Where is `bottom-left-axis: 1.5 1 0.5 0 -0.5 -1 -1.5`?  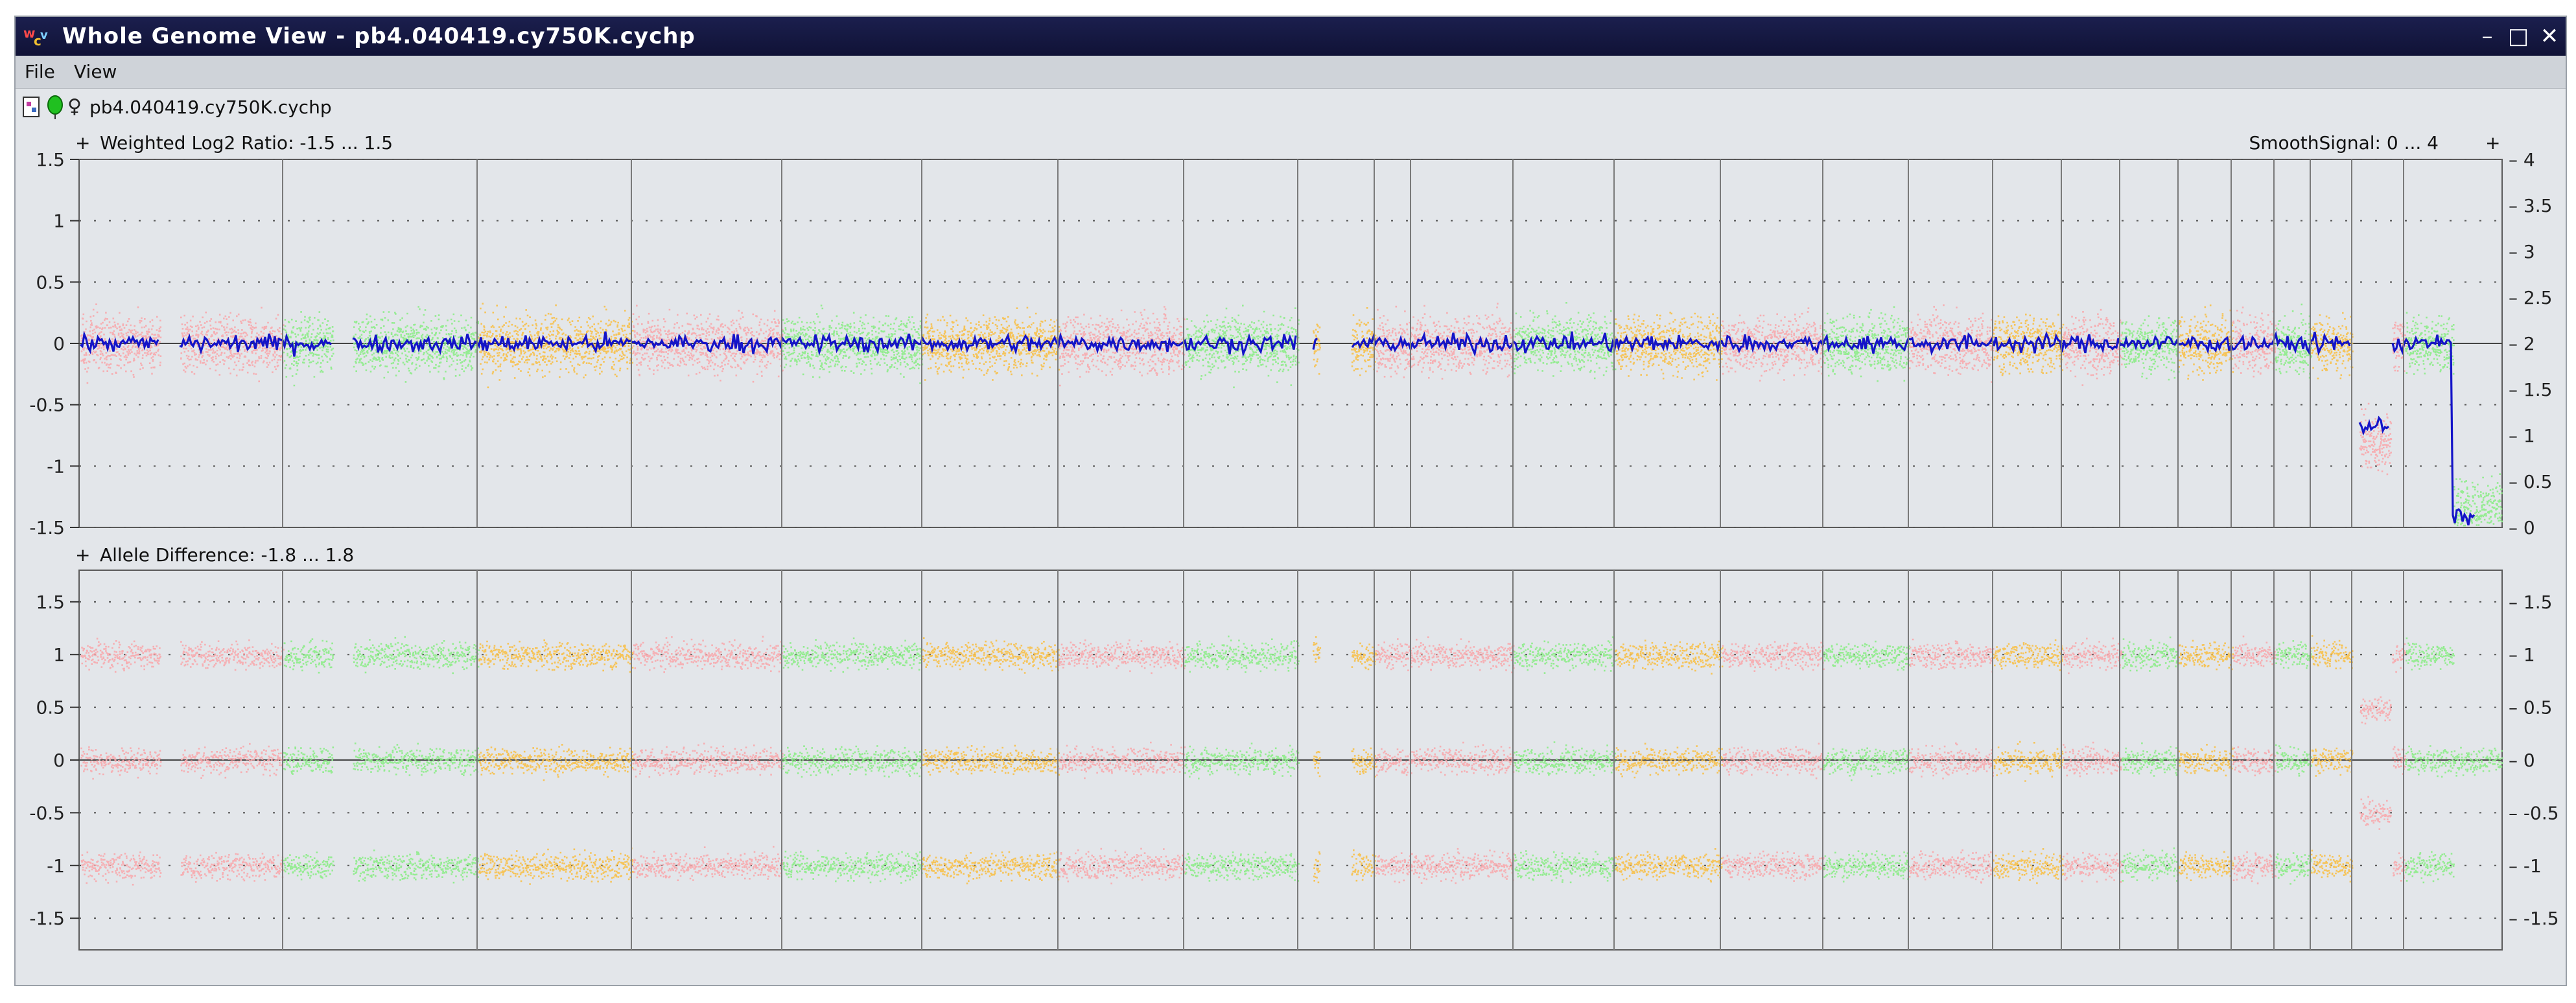
bottom-left-axis: 1.5 1 0.5 0 -0.5 -1 -1.5 is located at coordinates (54, 760).